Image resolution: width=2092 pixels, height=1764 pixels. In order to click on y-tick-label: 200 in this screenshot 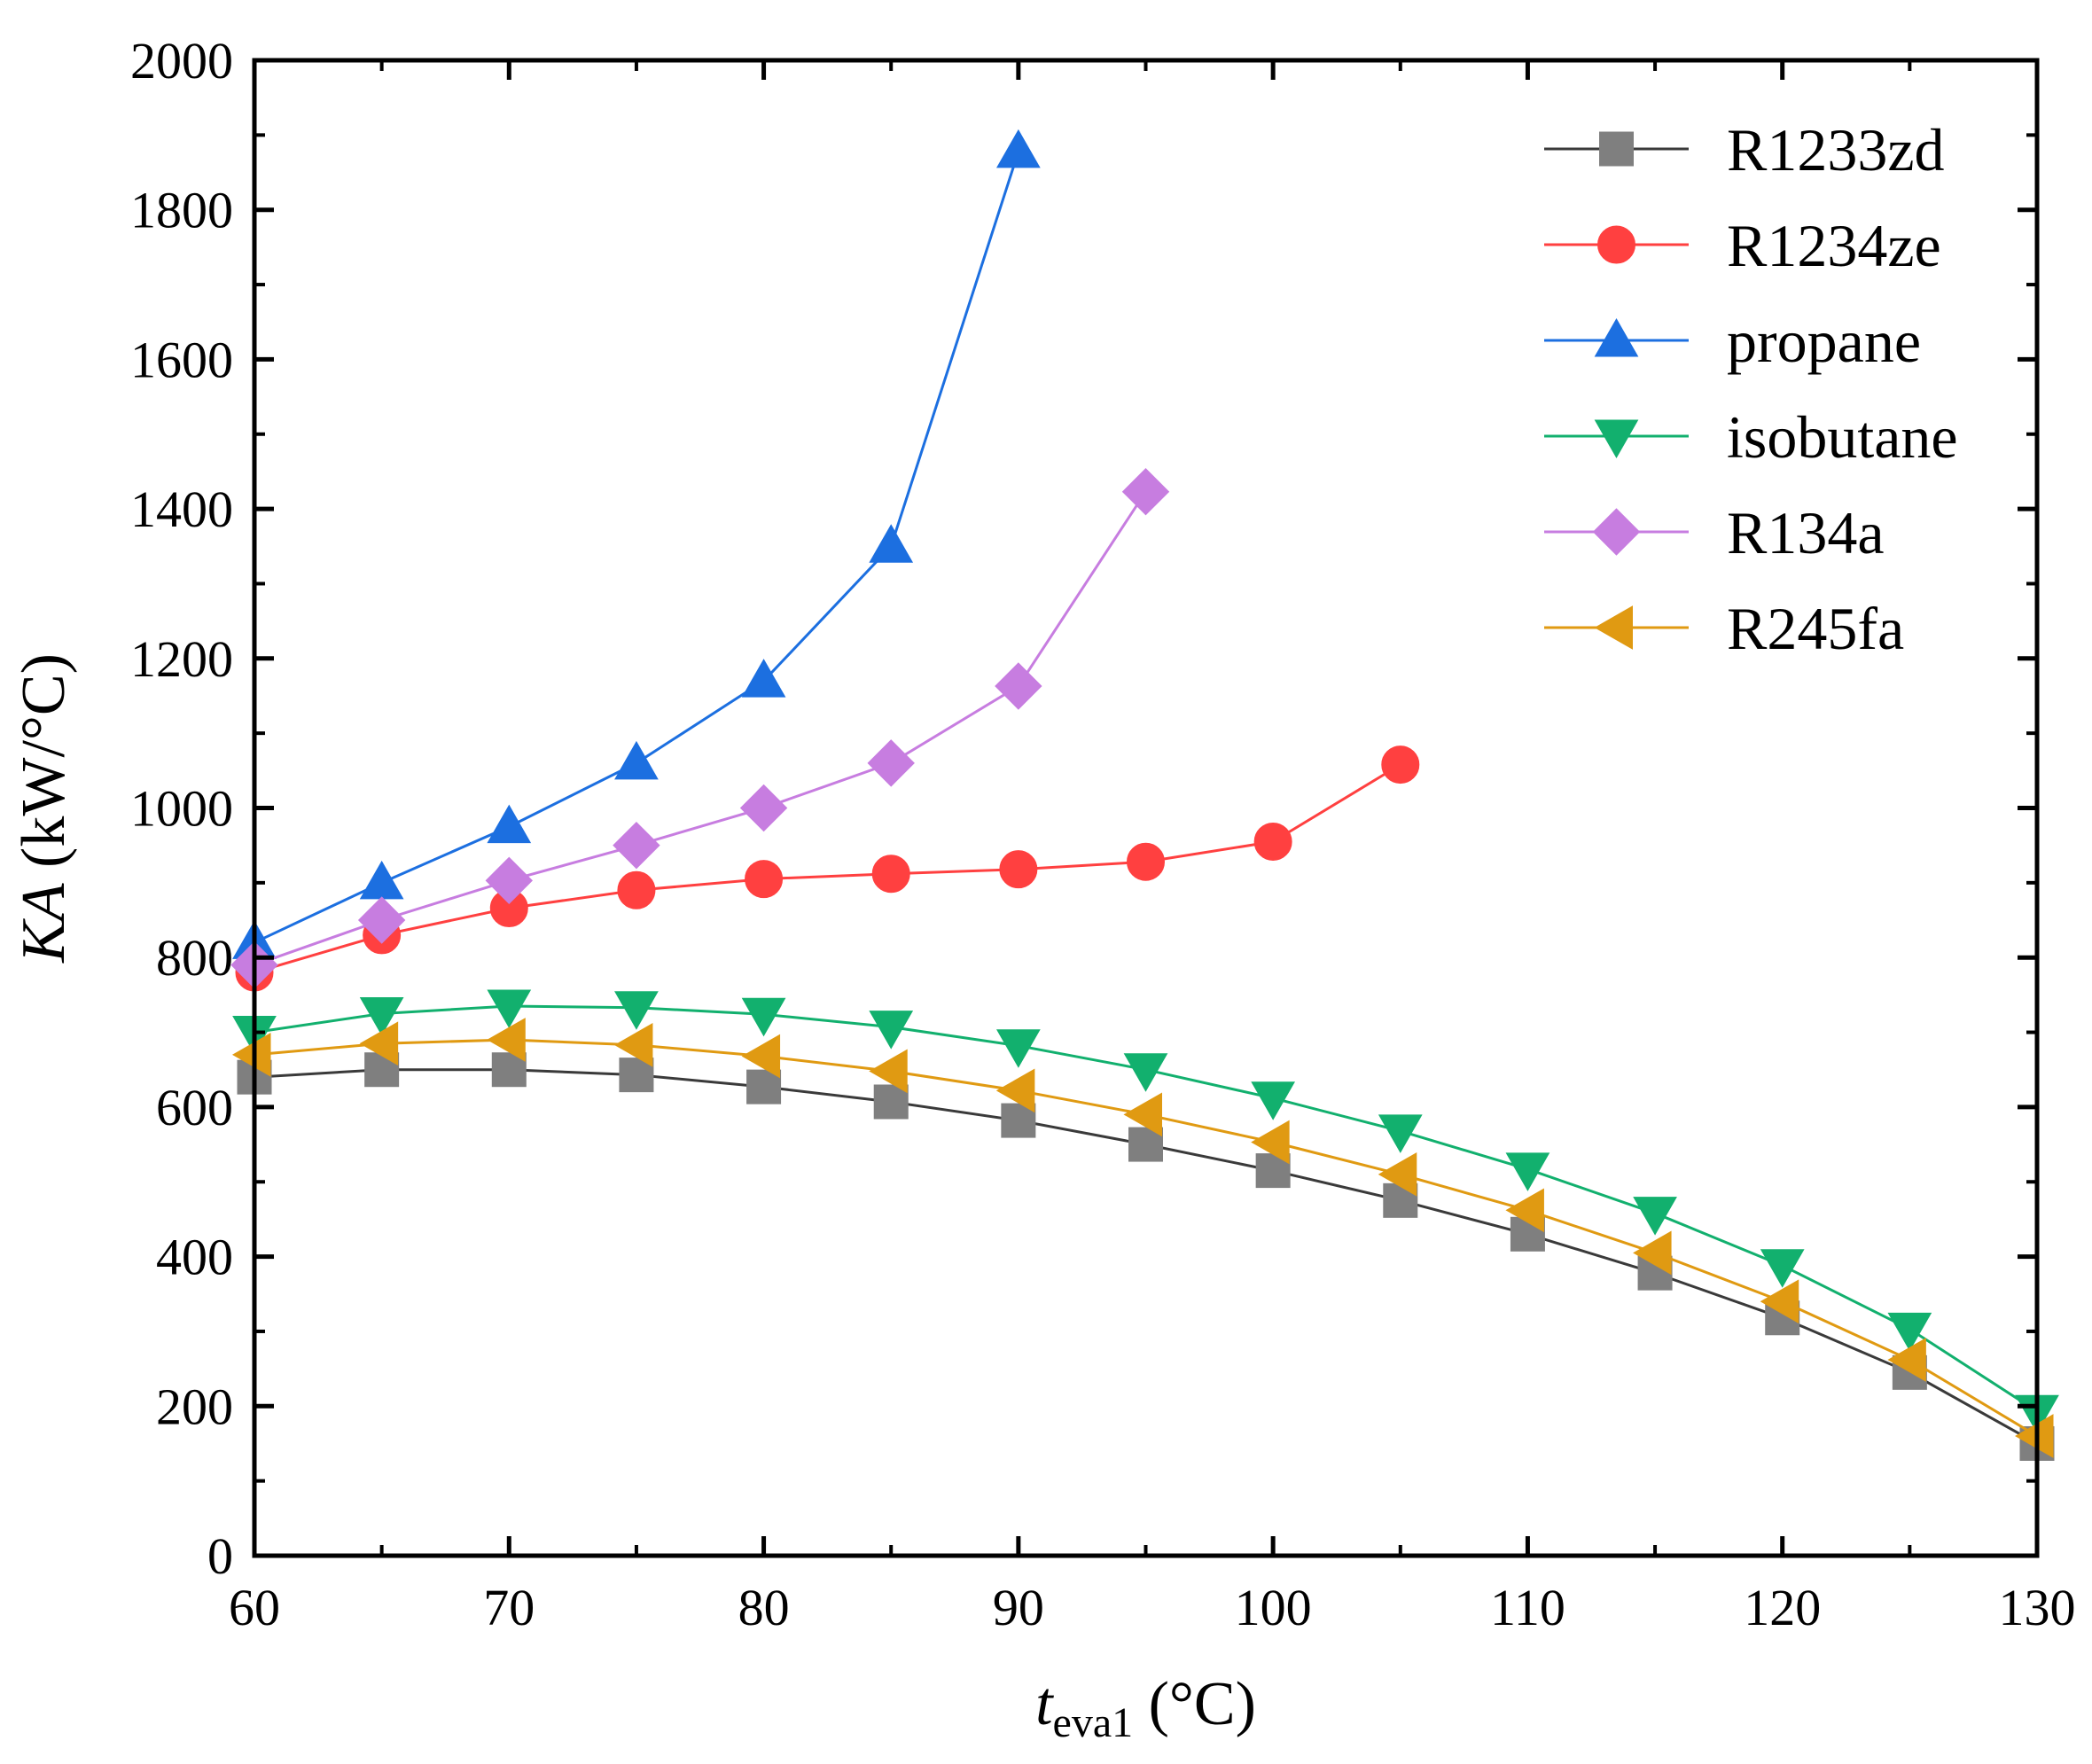, I will do `click(194, 1406)`.